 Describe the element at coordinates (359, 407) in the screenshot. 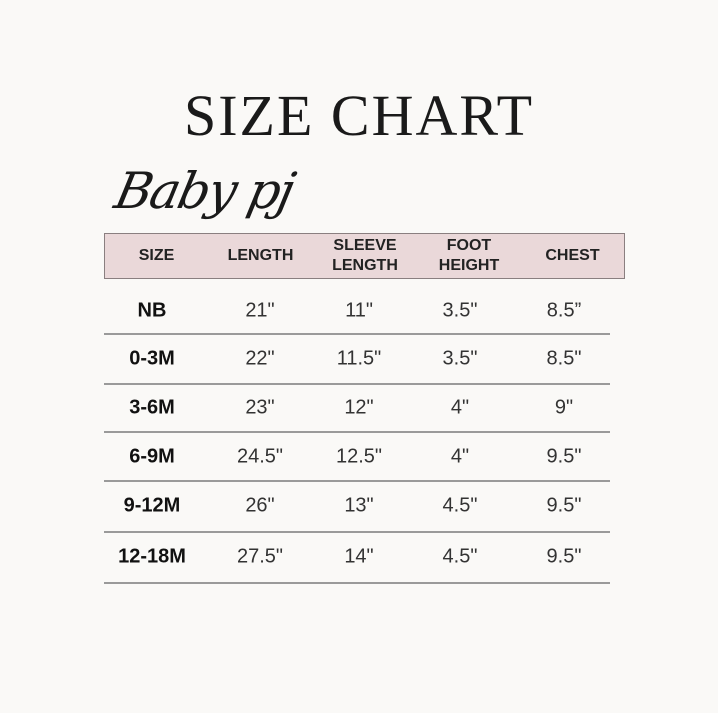

I see `measurement-cell: 12"` at that location.